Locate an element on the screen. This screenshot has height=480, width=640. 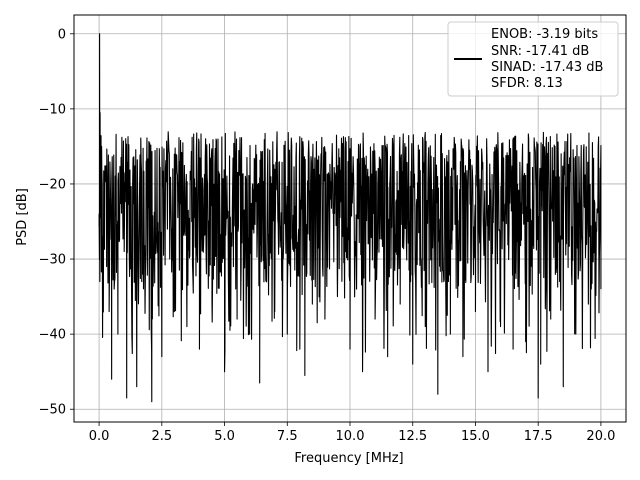
x-tick-label: 12.5 is located at coordinates (412, 436).